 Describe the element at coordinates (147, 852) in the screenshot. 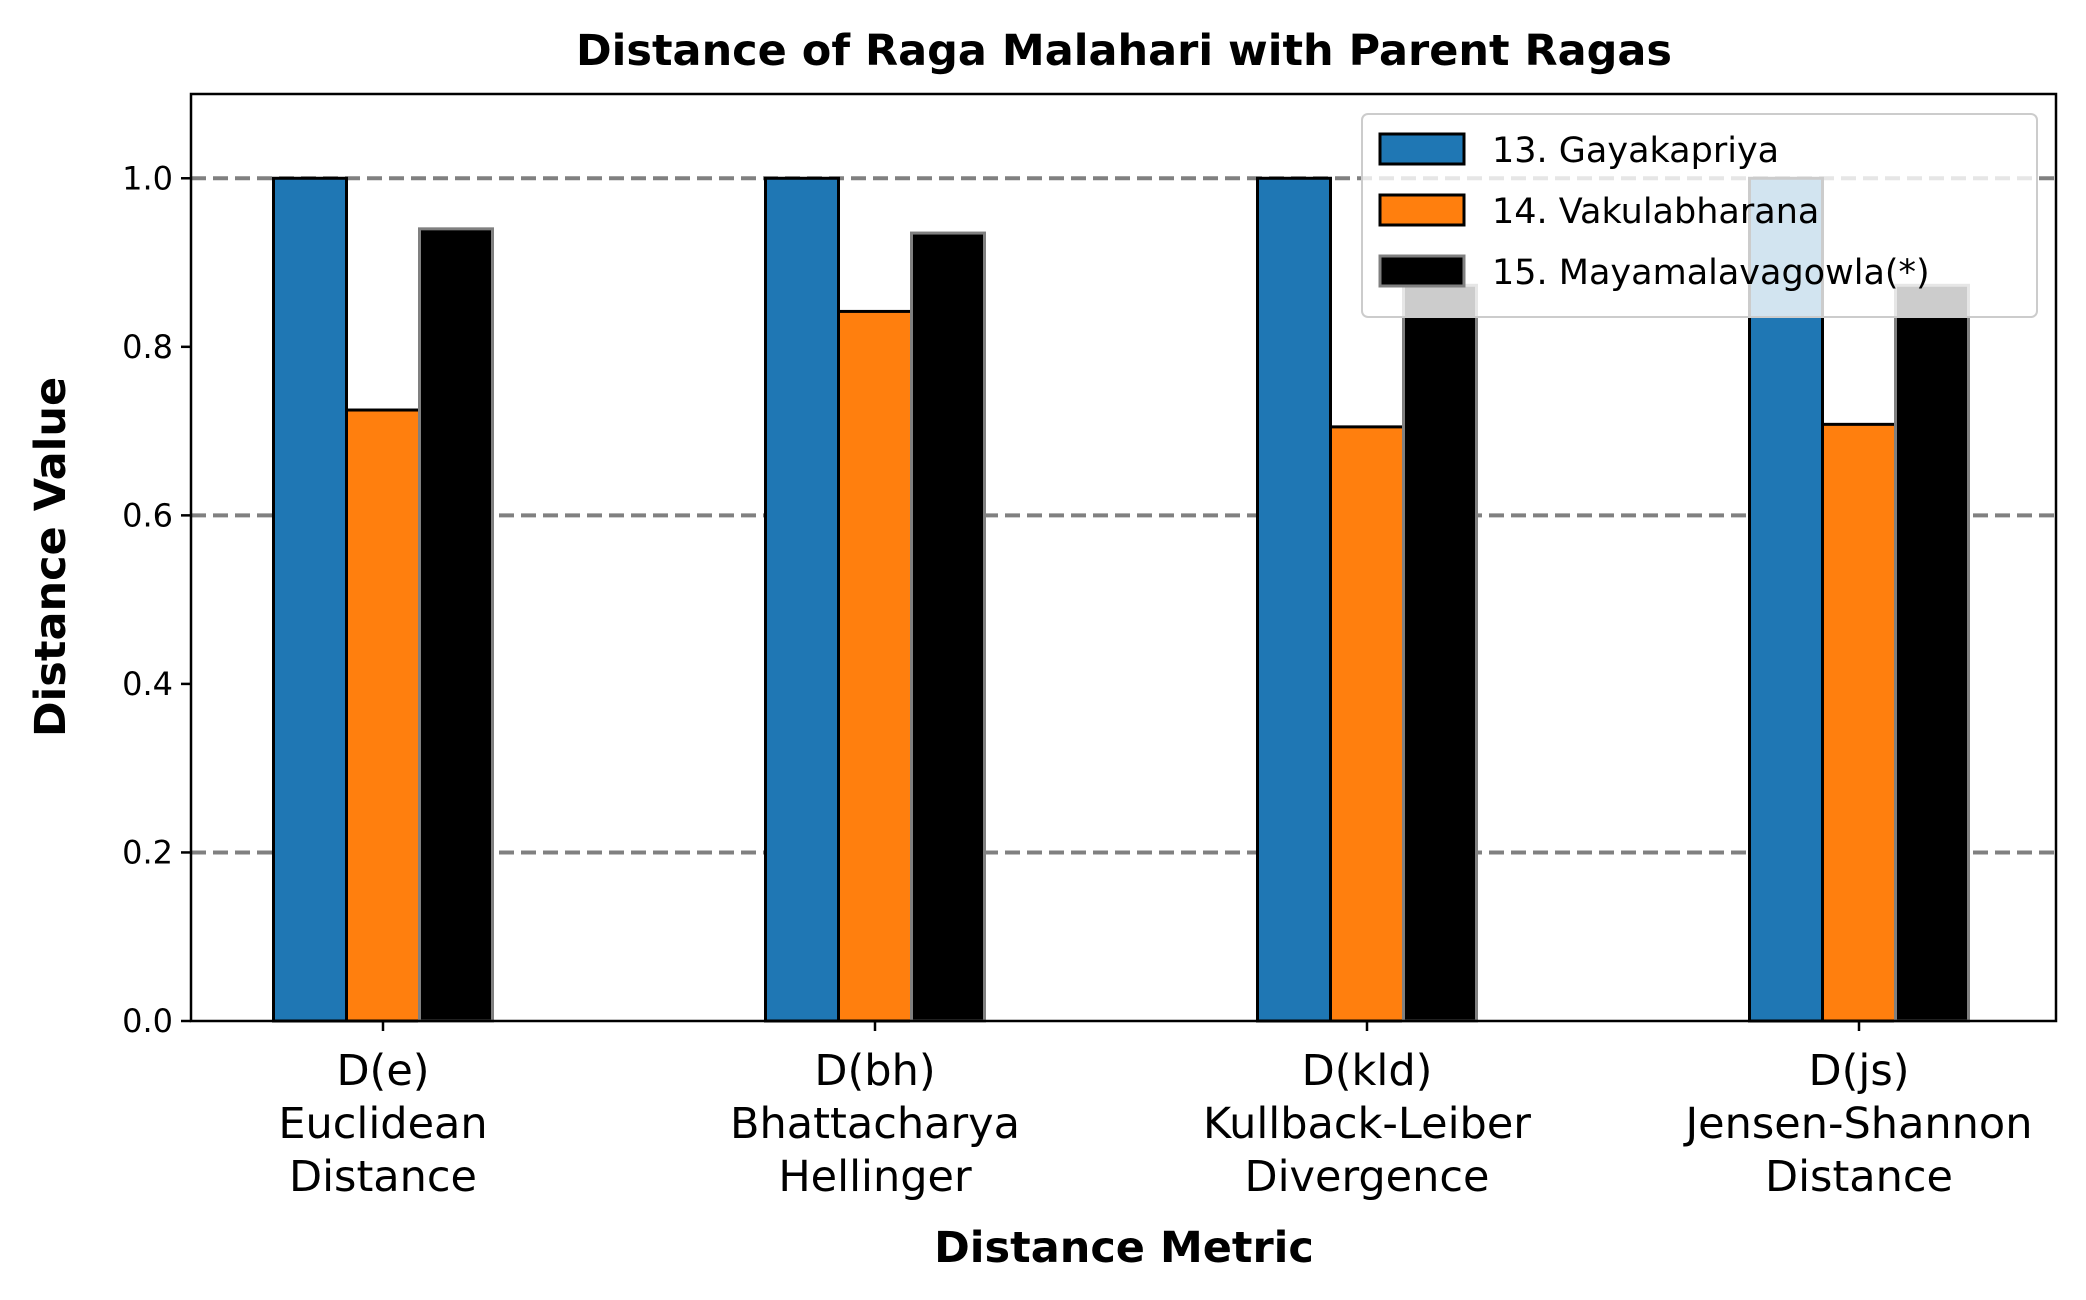

I see `y-tick-label: 0.2` at that location.